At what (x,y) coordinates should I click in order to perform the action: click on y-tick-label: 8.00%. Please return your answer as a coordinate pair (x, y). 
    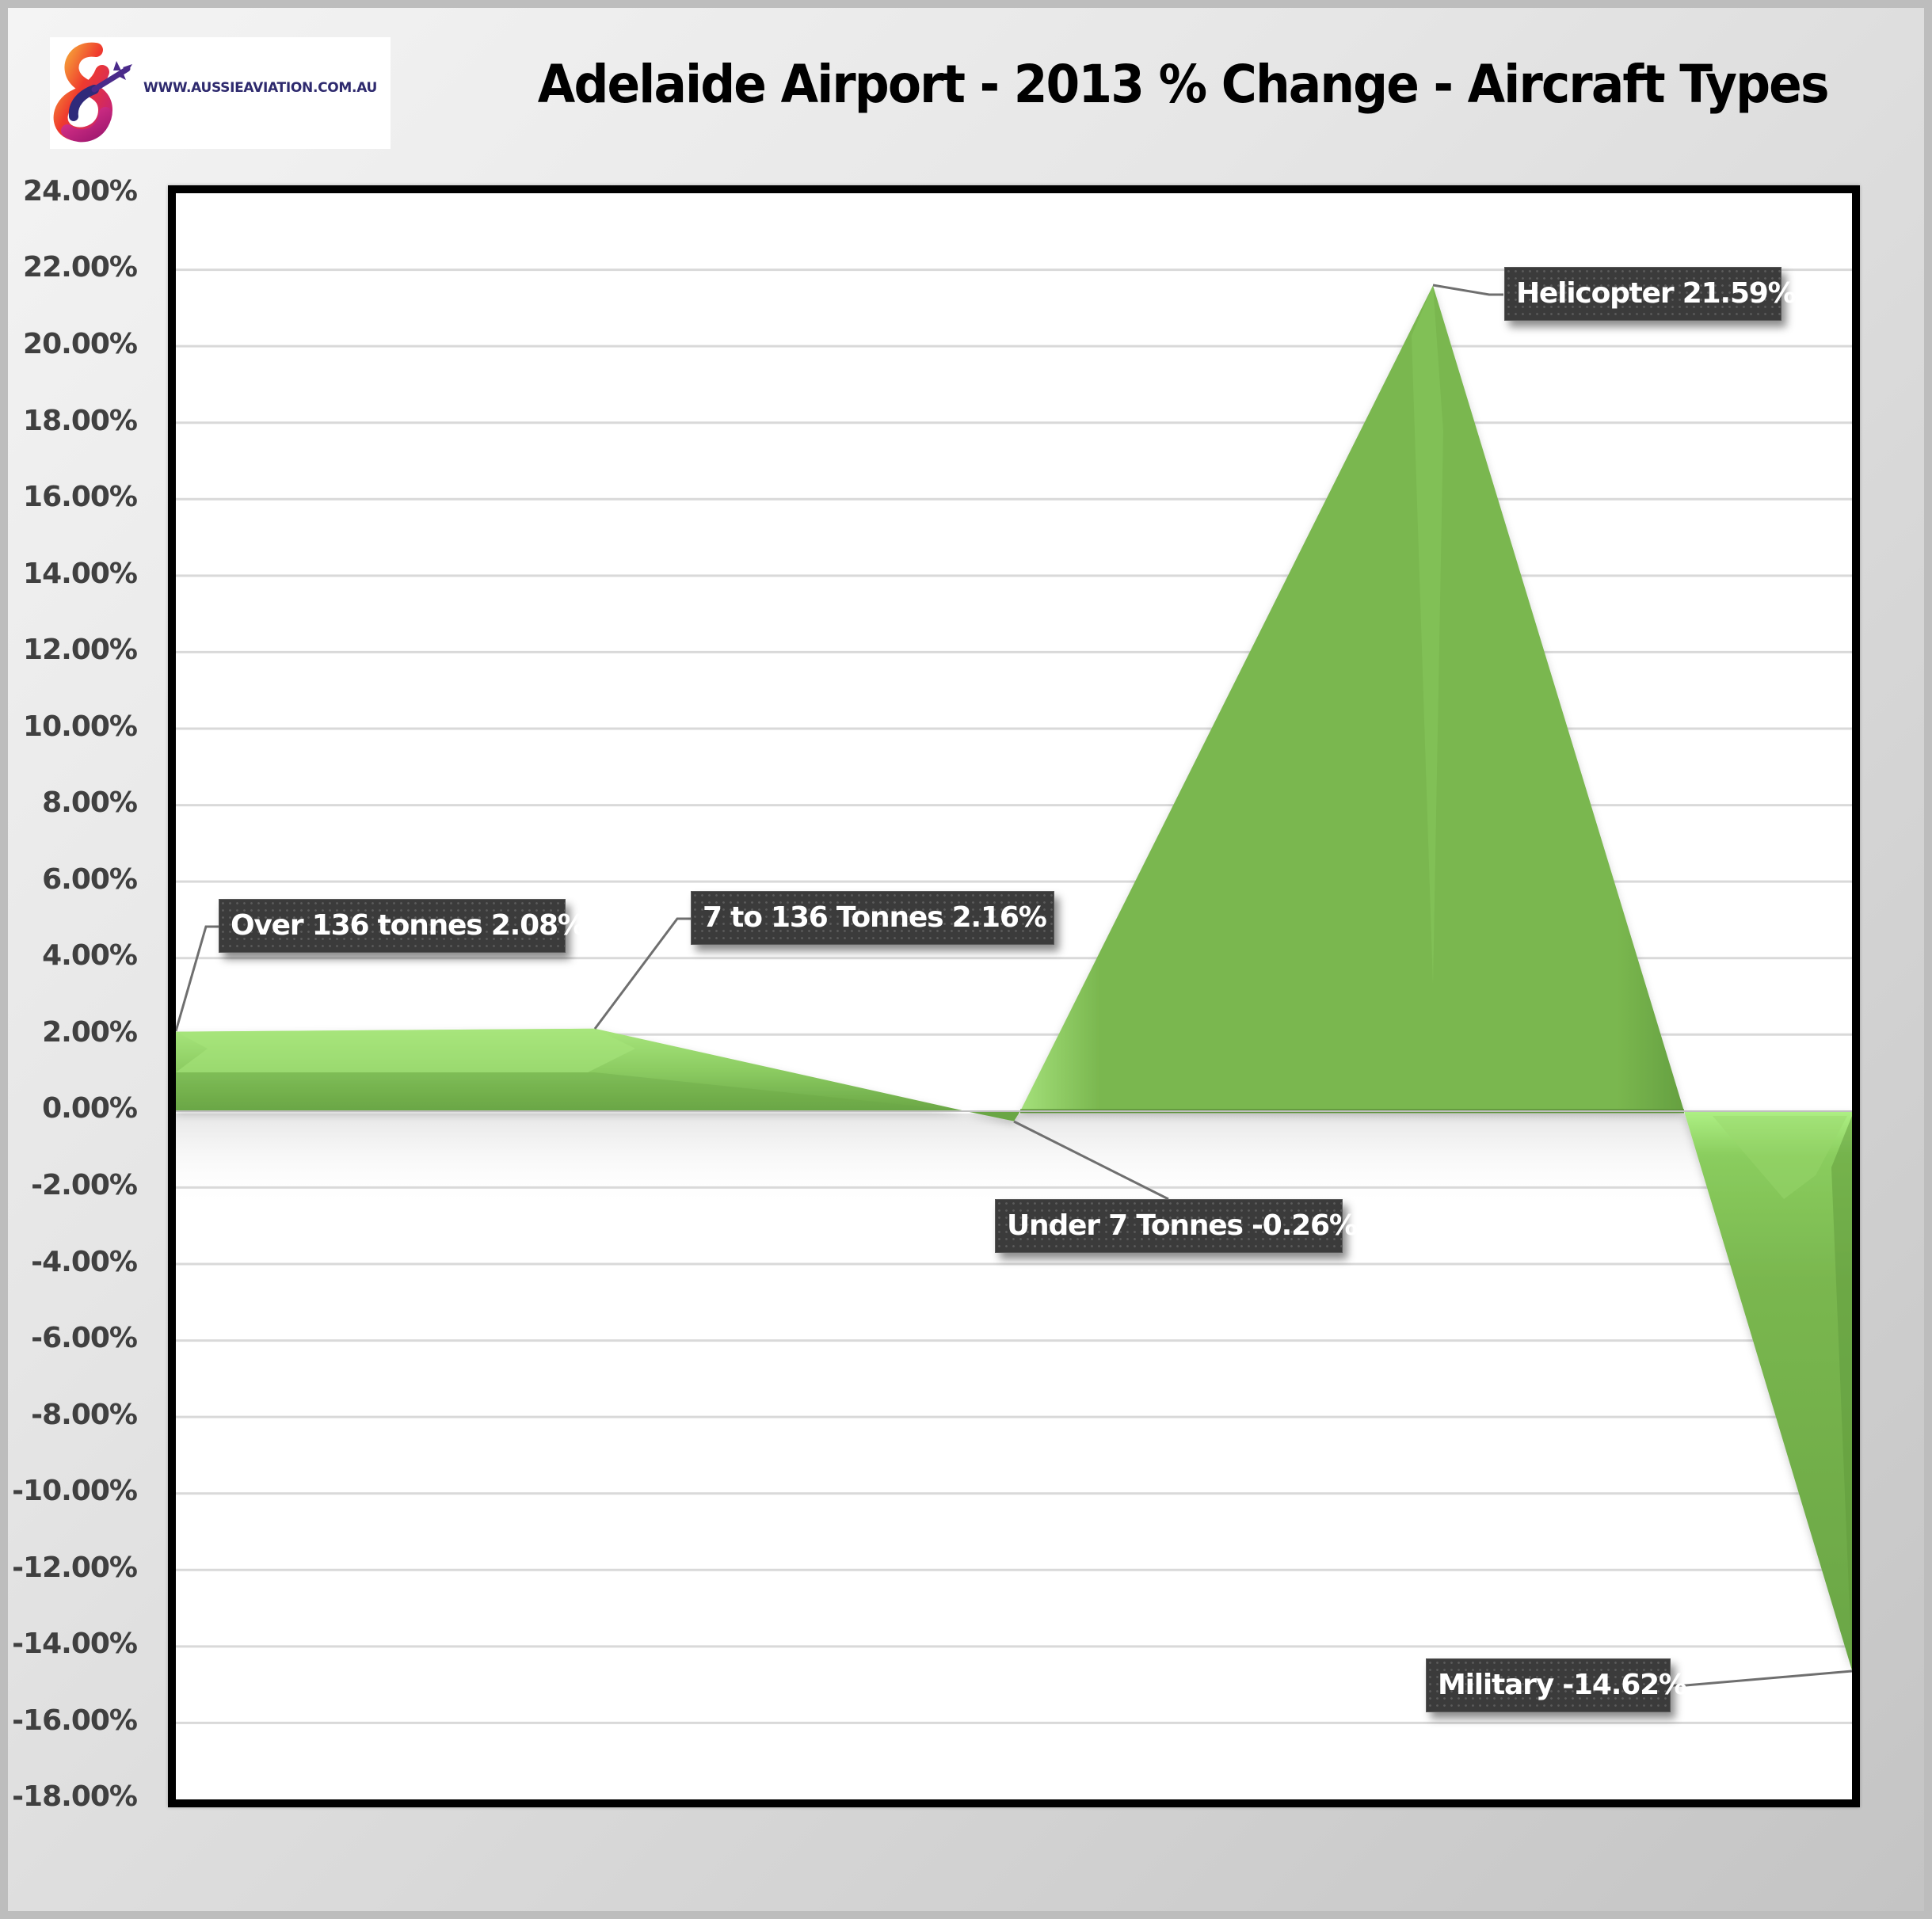
    Looking at the image, I should click on (90, 803).